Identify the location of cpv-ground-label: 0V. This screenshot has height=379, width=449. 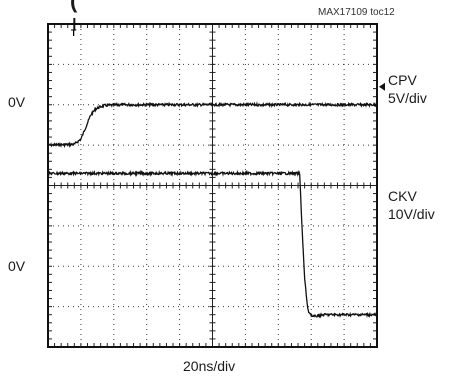
(17, 102).